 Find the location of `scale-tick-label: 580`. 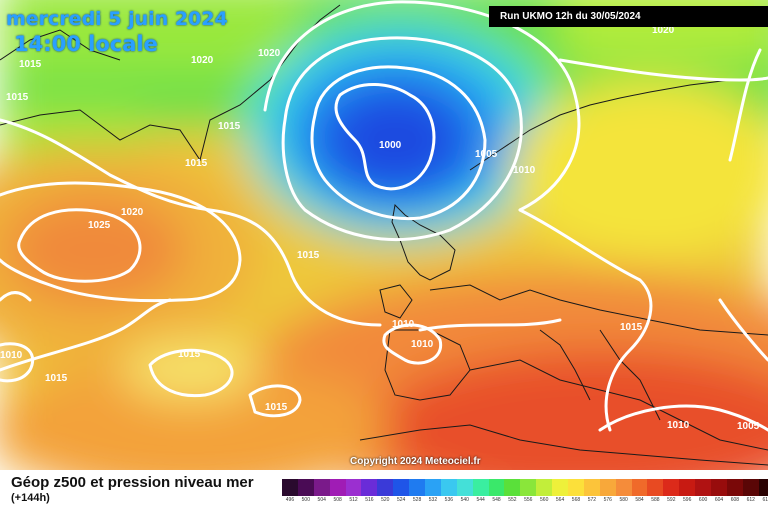

scale-tick-label: 580 is located at coordinates (623, 500).